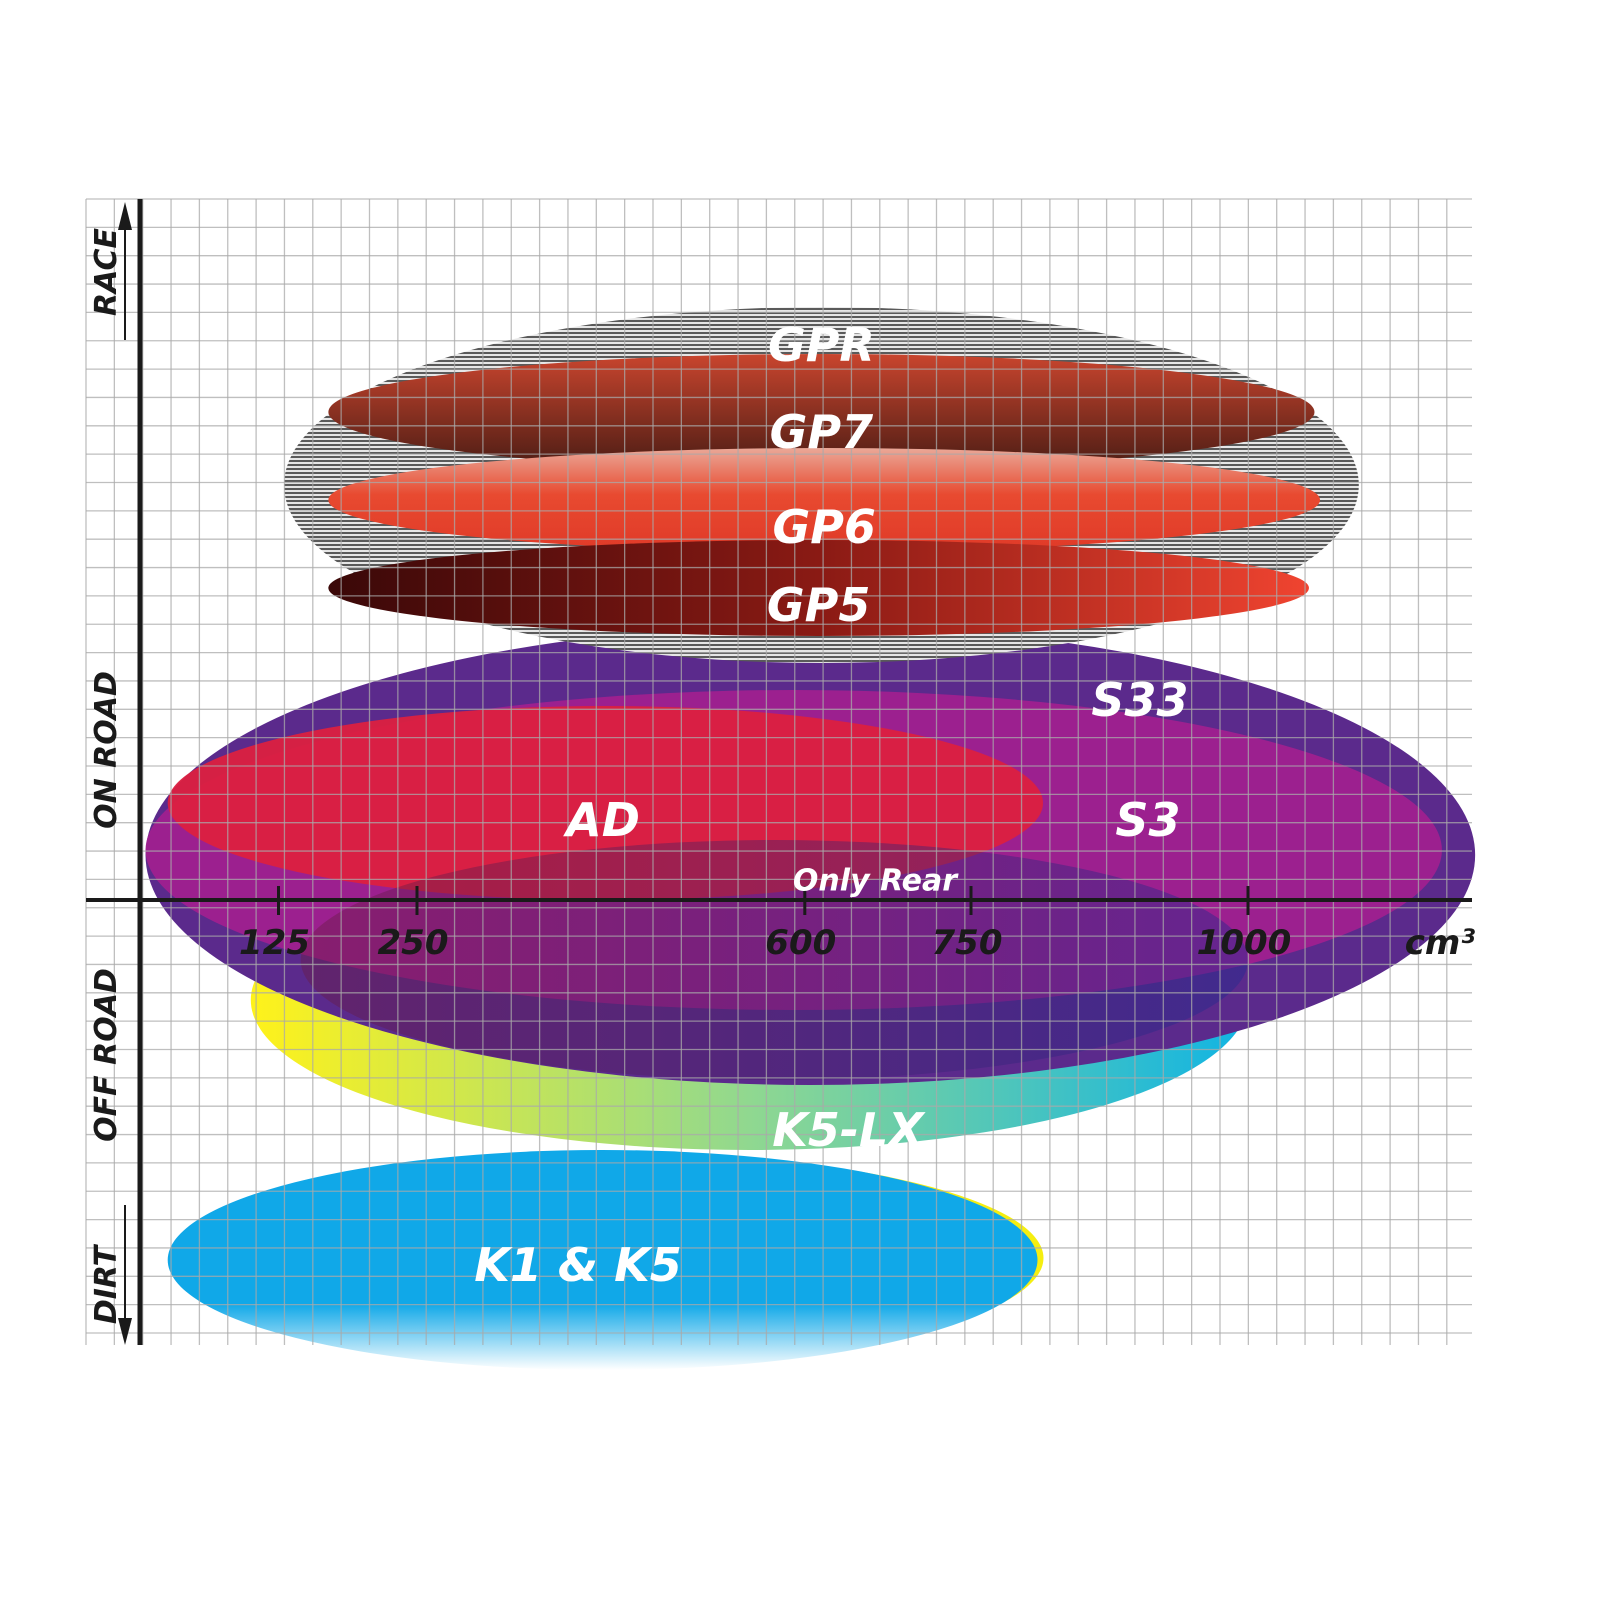  What do you see at coordinates (1440, 943) in the screenshot?
I see `x-unit-label: cm³` at bounding box center [1440, 943].